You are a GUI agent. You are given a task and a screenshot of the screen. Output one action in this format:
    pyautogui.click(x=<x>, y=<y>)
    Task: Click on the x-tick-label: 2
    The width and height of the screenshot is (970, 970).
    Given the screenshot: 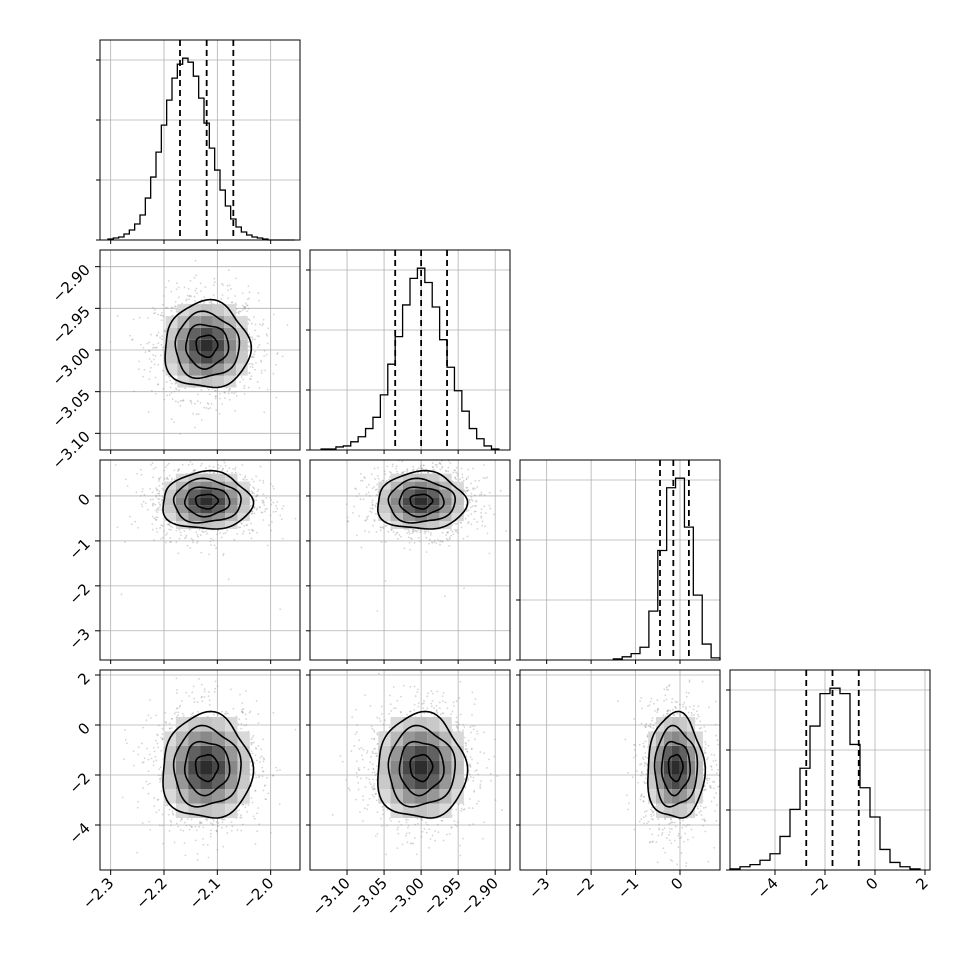 What is the action you would take?
    pyautogui.click(x=921, y=883)
    